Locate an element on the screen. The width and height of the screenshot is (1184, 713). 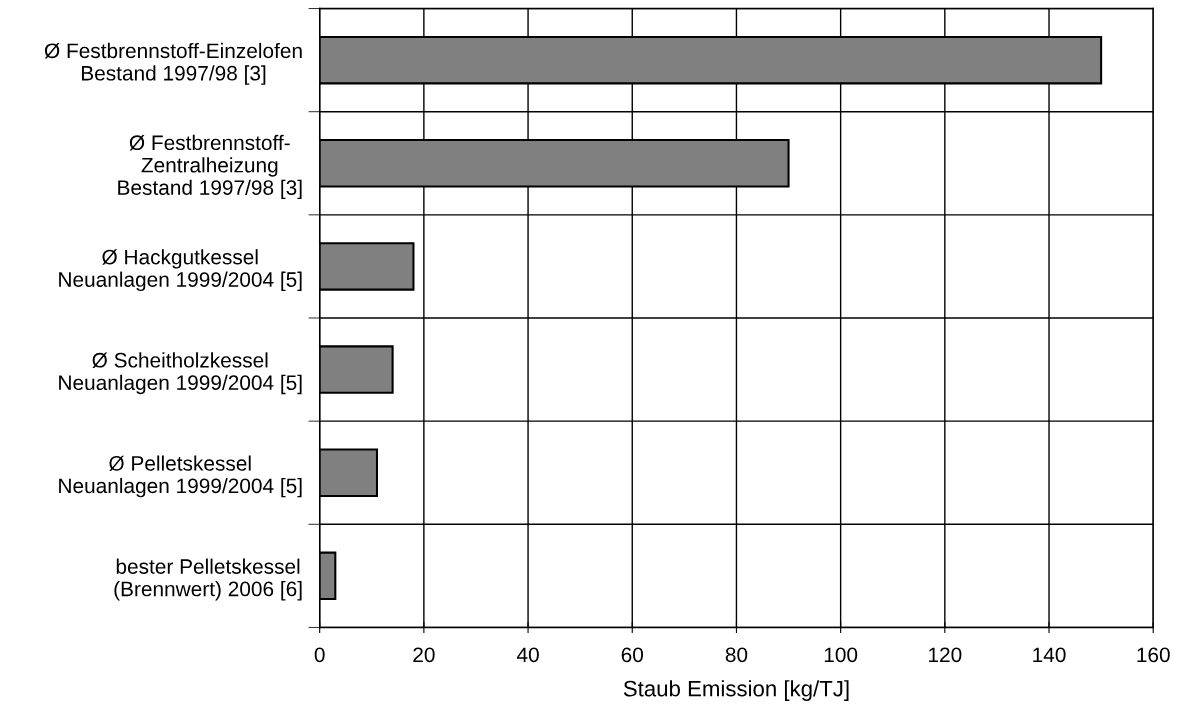
y-tick-label: Ø Scheitholzkessel Neuanlagen 1999/2004 [5] is located at coordinates (180, 373).